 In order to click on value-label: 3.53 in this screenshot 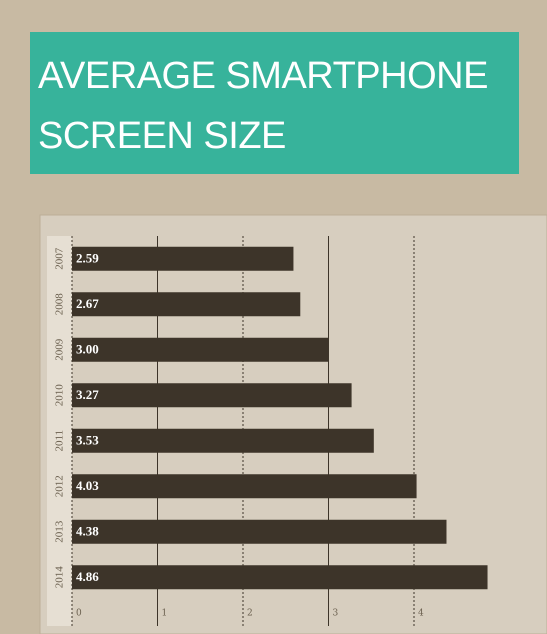, I will do `click(87, 440)`.